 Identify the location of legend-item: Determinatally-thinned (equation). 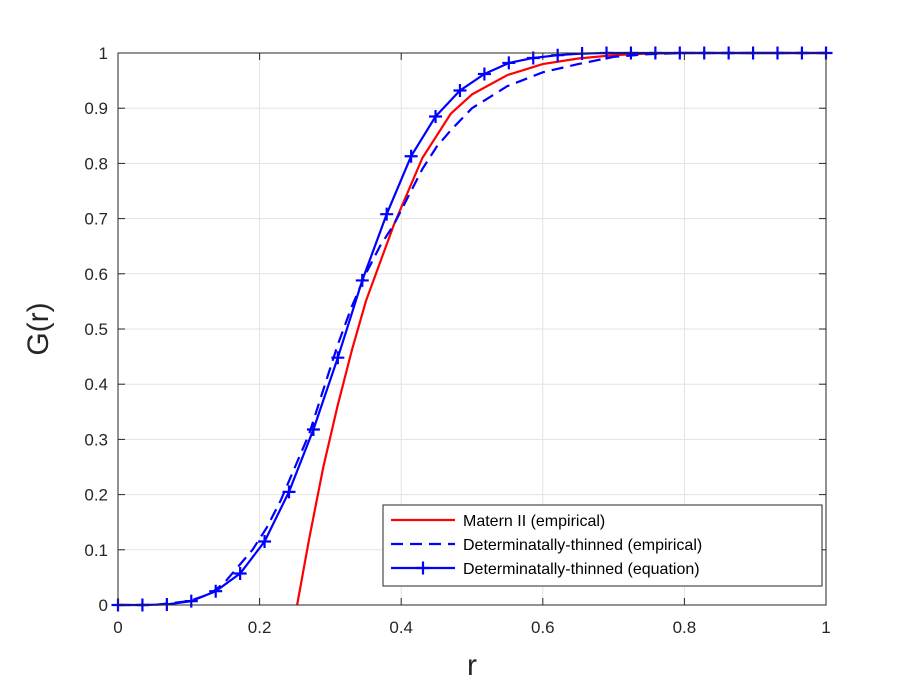
(545, 569).